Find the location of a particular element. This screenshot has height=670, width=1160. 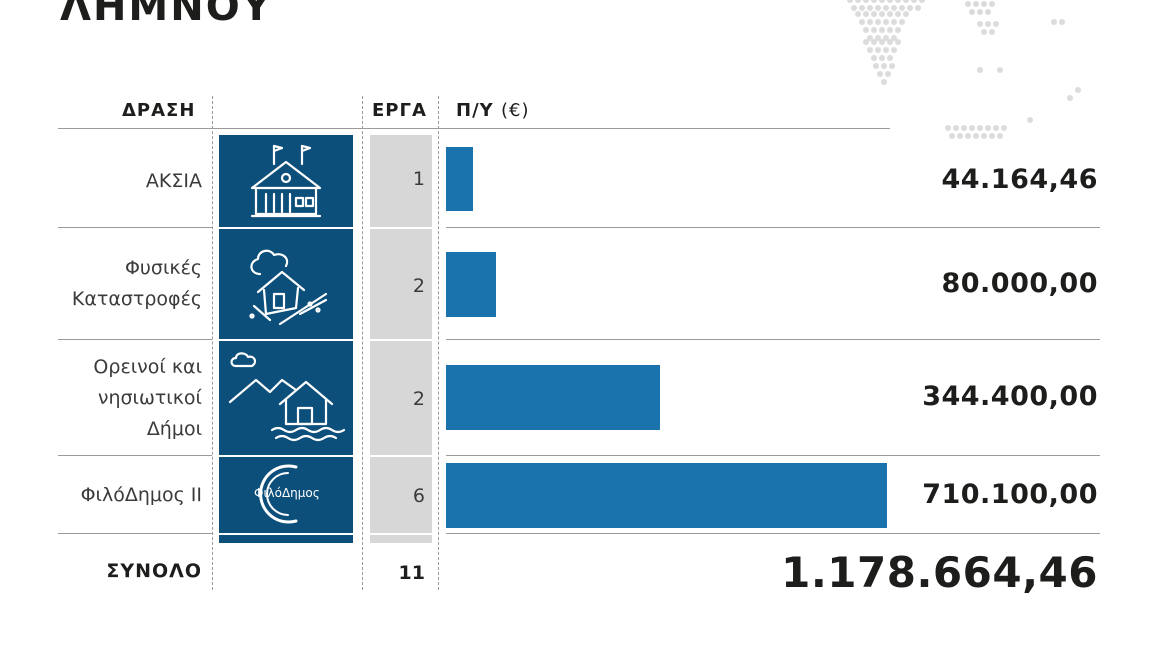

header-budget: Π/Υ (€) is located at coordinates (492, 110).